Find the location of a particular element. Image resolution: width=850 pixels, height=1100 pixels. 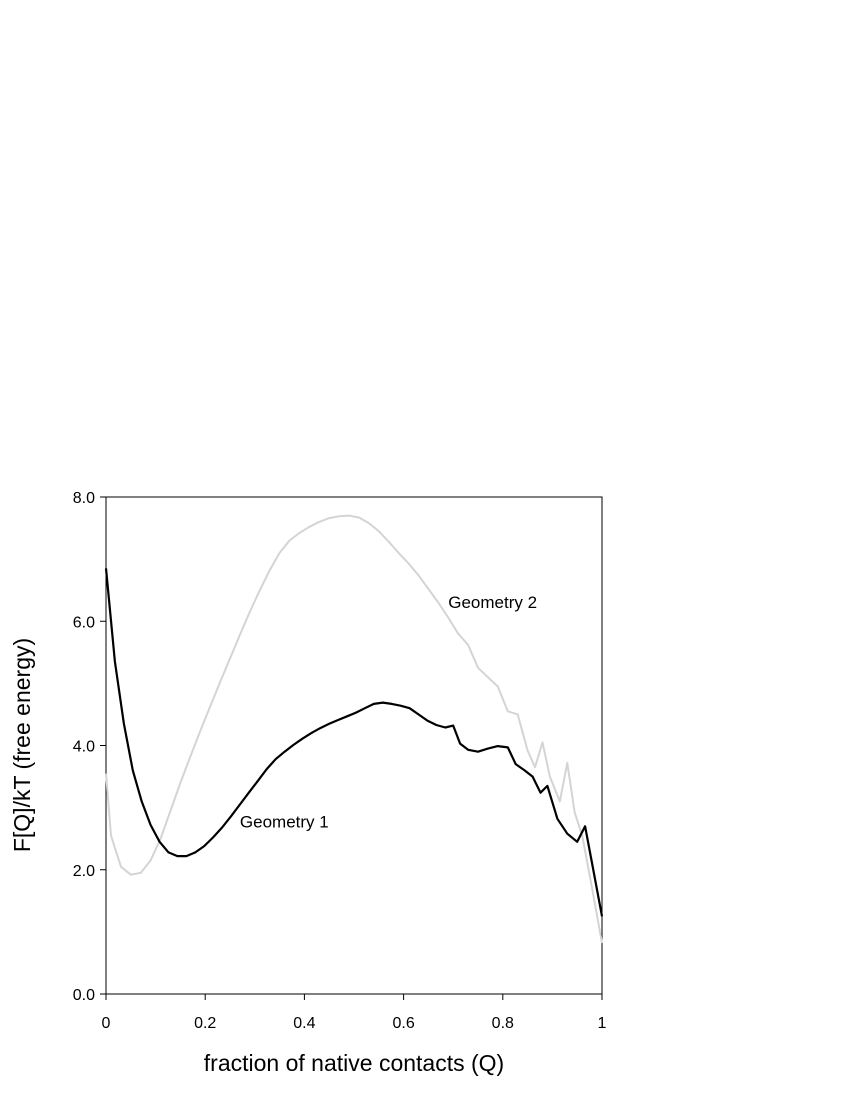

y-tick-label: 2.0 is located at coordinates (84, 871).